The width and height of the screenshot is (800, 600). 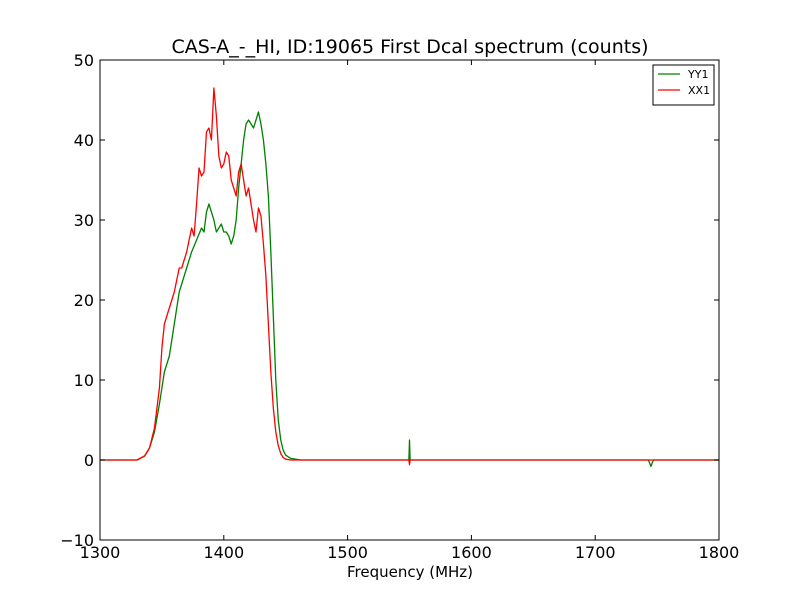 What do you see at coordinates (77, 540) in the screenshot?
I see `y-tick-label: −10` at bounding box center [77, 540].